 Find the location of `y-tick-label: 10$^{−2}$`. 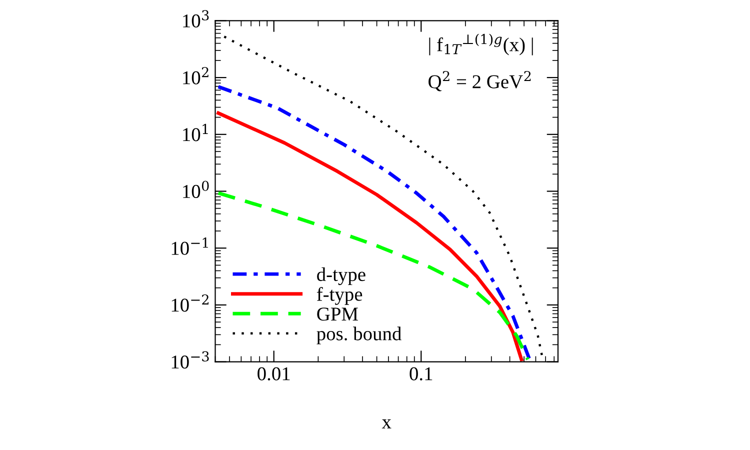

y-tick-label: 10$^{−2}$ is located at coordinates (190, 303).